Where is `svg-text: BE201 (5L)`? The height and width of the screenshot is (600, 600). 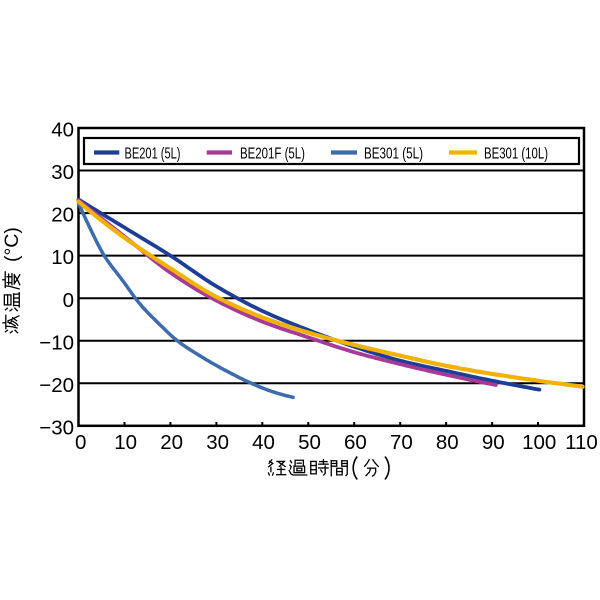 svg-text: BE201 (5L) is located at coordinates (153, 154).